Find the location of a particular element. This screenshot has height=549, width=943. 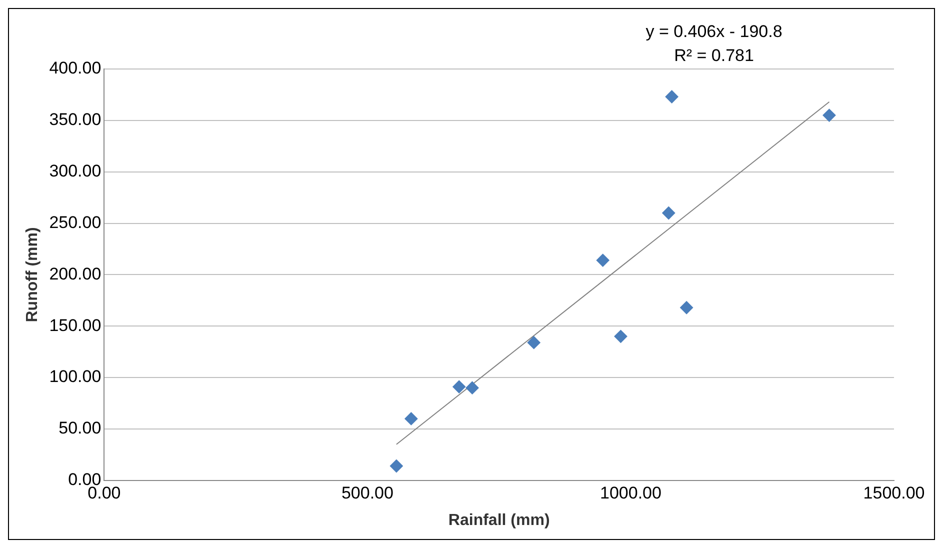

x-axis-title: Rainfall (mm) is located at coordinates (499, 520).